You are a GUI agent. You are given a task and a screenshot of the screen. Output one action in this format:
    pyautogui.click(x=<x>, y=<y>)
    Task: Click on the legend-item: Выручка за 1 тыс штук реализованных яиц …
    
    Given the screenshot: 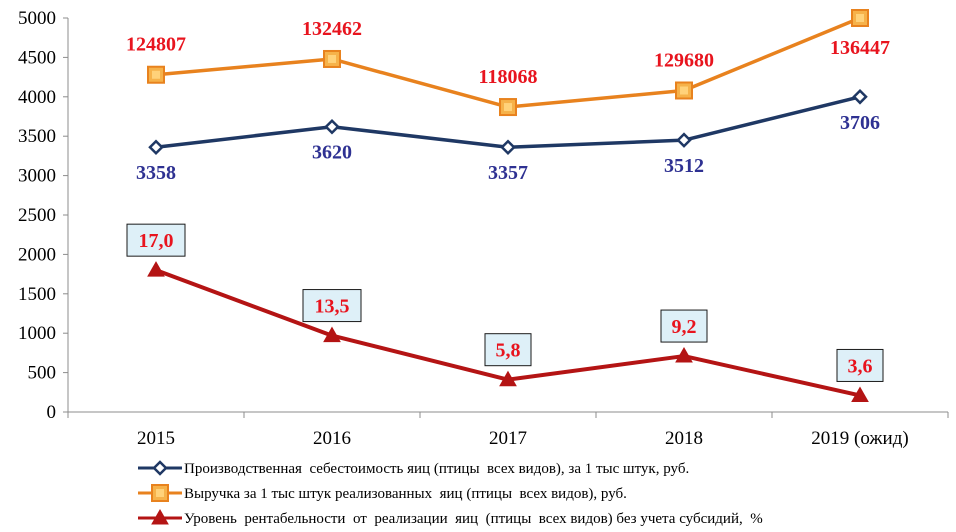 What is the action you would take?
    pyautogui.click(x=382, y=493)
    